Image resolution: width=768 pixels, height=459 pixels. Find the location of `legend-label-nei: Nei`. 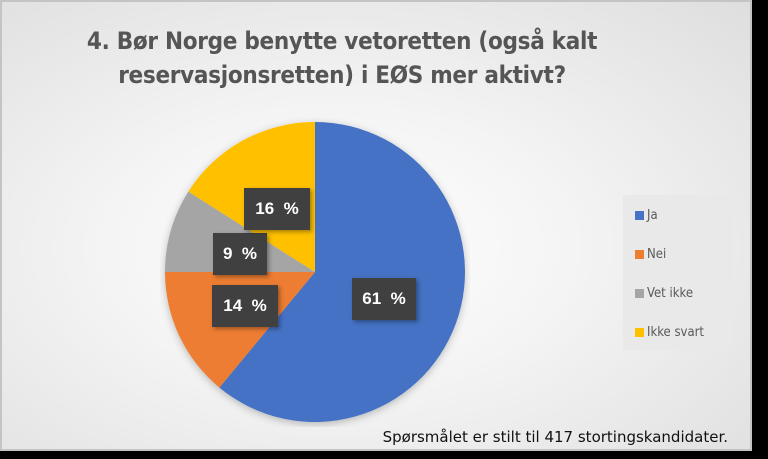

legend-label-nei: Nei is located at coordinates (657, 254).